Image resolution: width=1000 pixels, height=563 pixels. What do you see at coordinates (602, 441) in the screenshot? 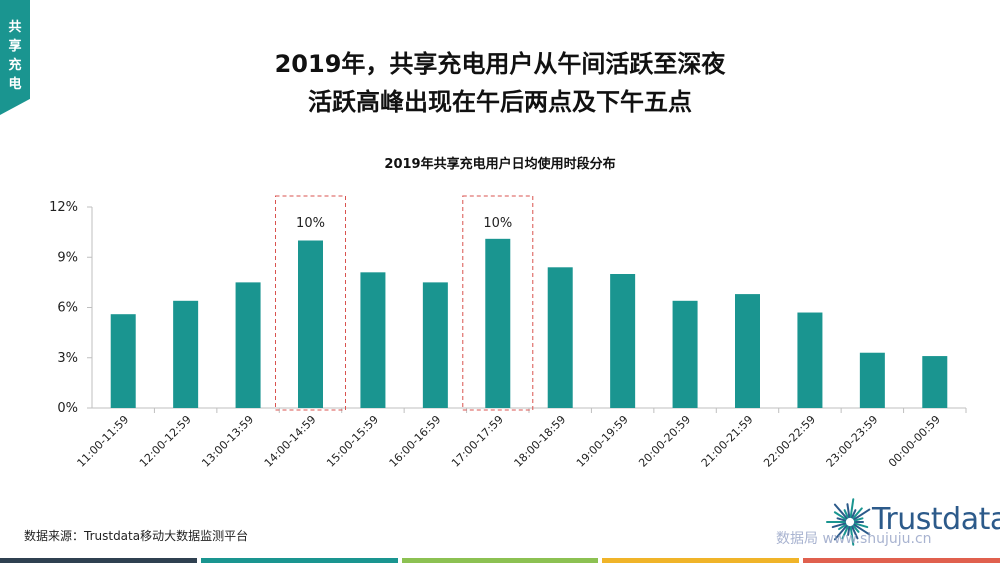
I see `x-tick-label: 19:00-19:59` at bounding box center [602, 441].